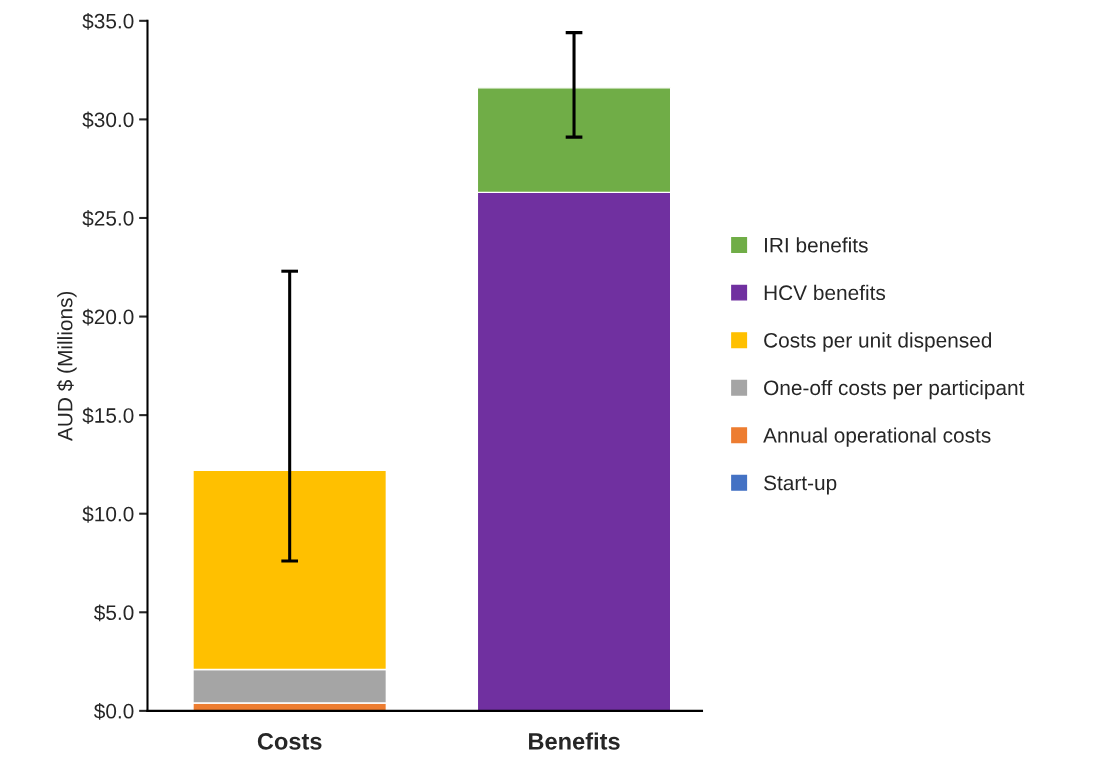 The width and height of the screenshot is (1109, 771). What do you see at coordinates (108, 416) in the screenshot?
I see `y-tick-label: $15.0` at bounding box center [108, 416].